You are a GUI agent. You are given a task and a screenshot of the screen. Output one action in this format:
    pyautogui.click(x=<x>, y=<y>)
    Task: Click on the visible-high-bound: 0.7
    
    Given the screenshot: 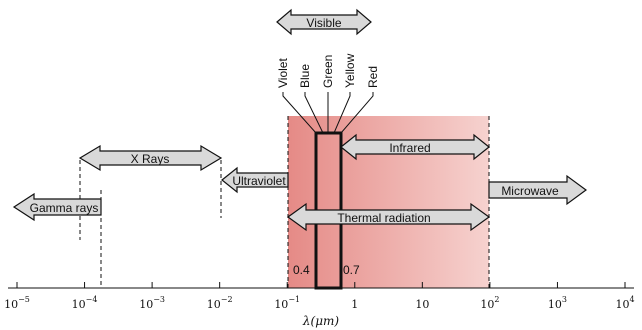 What is the action you would take?
    pyautogui.click(x=351, y=270)
    